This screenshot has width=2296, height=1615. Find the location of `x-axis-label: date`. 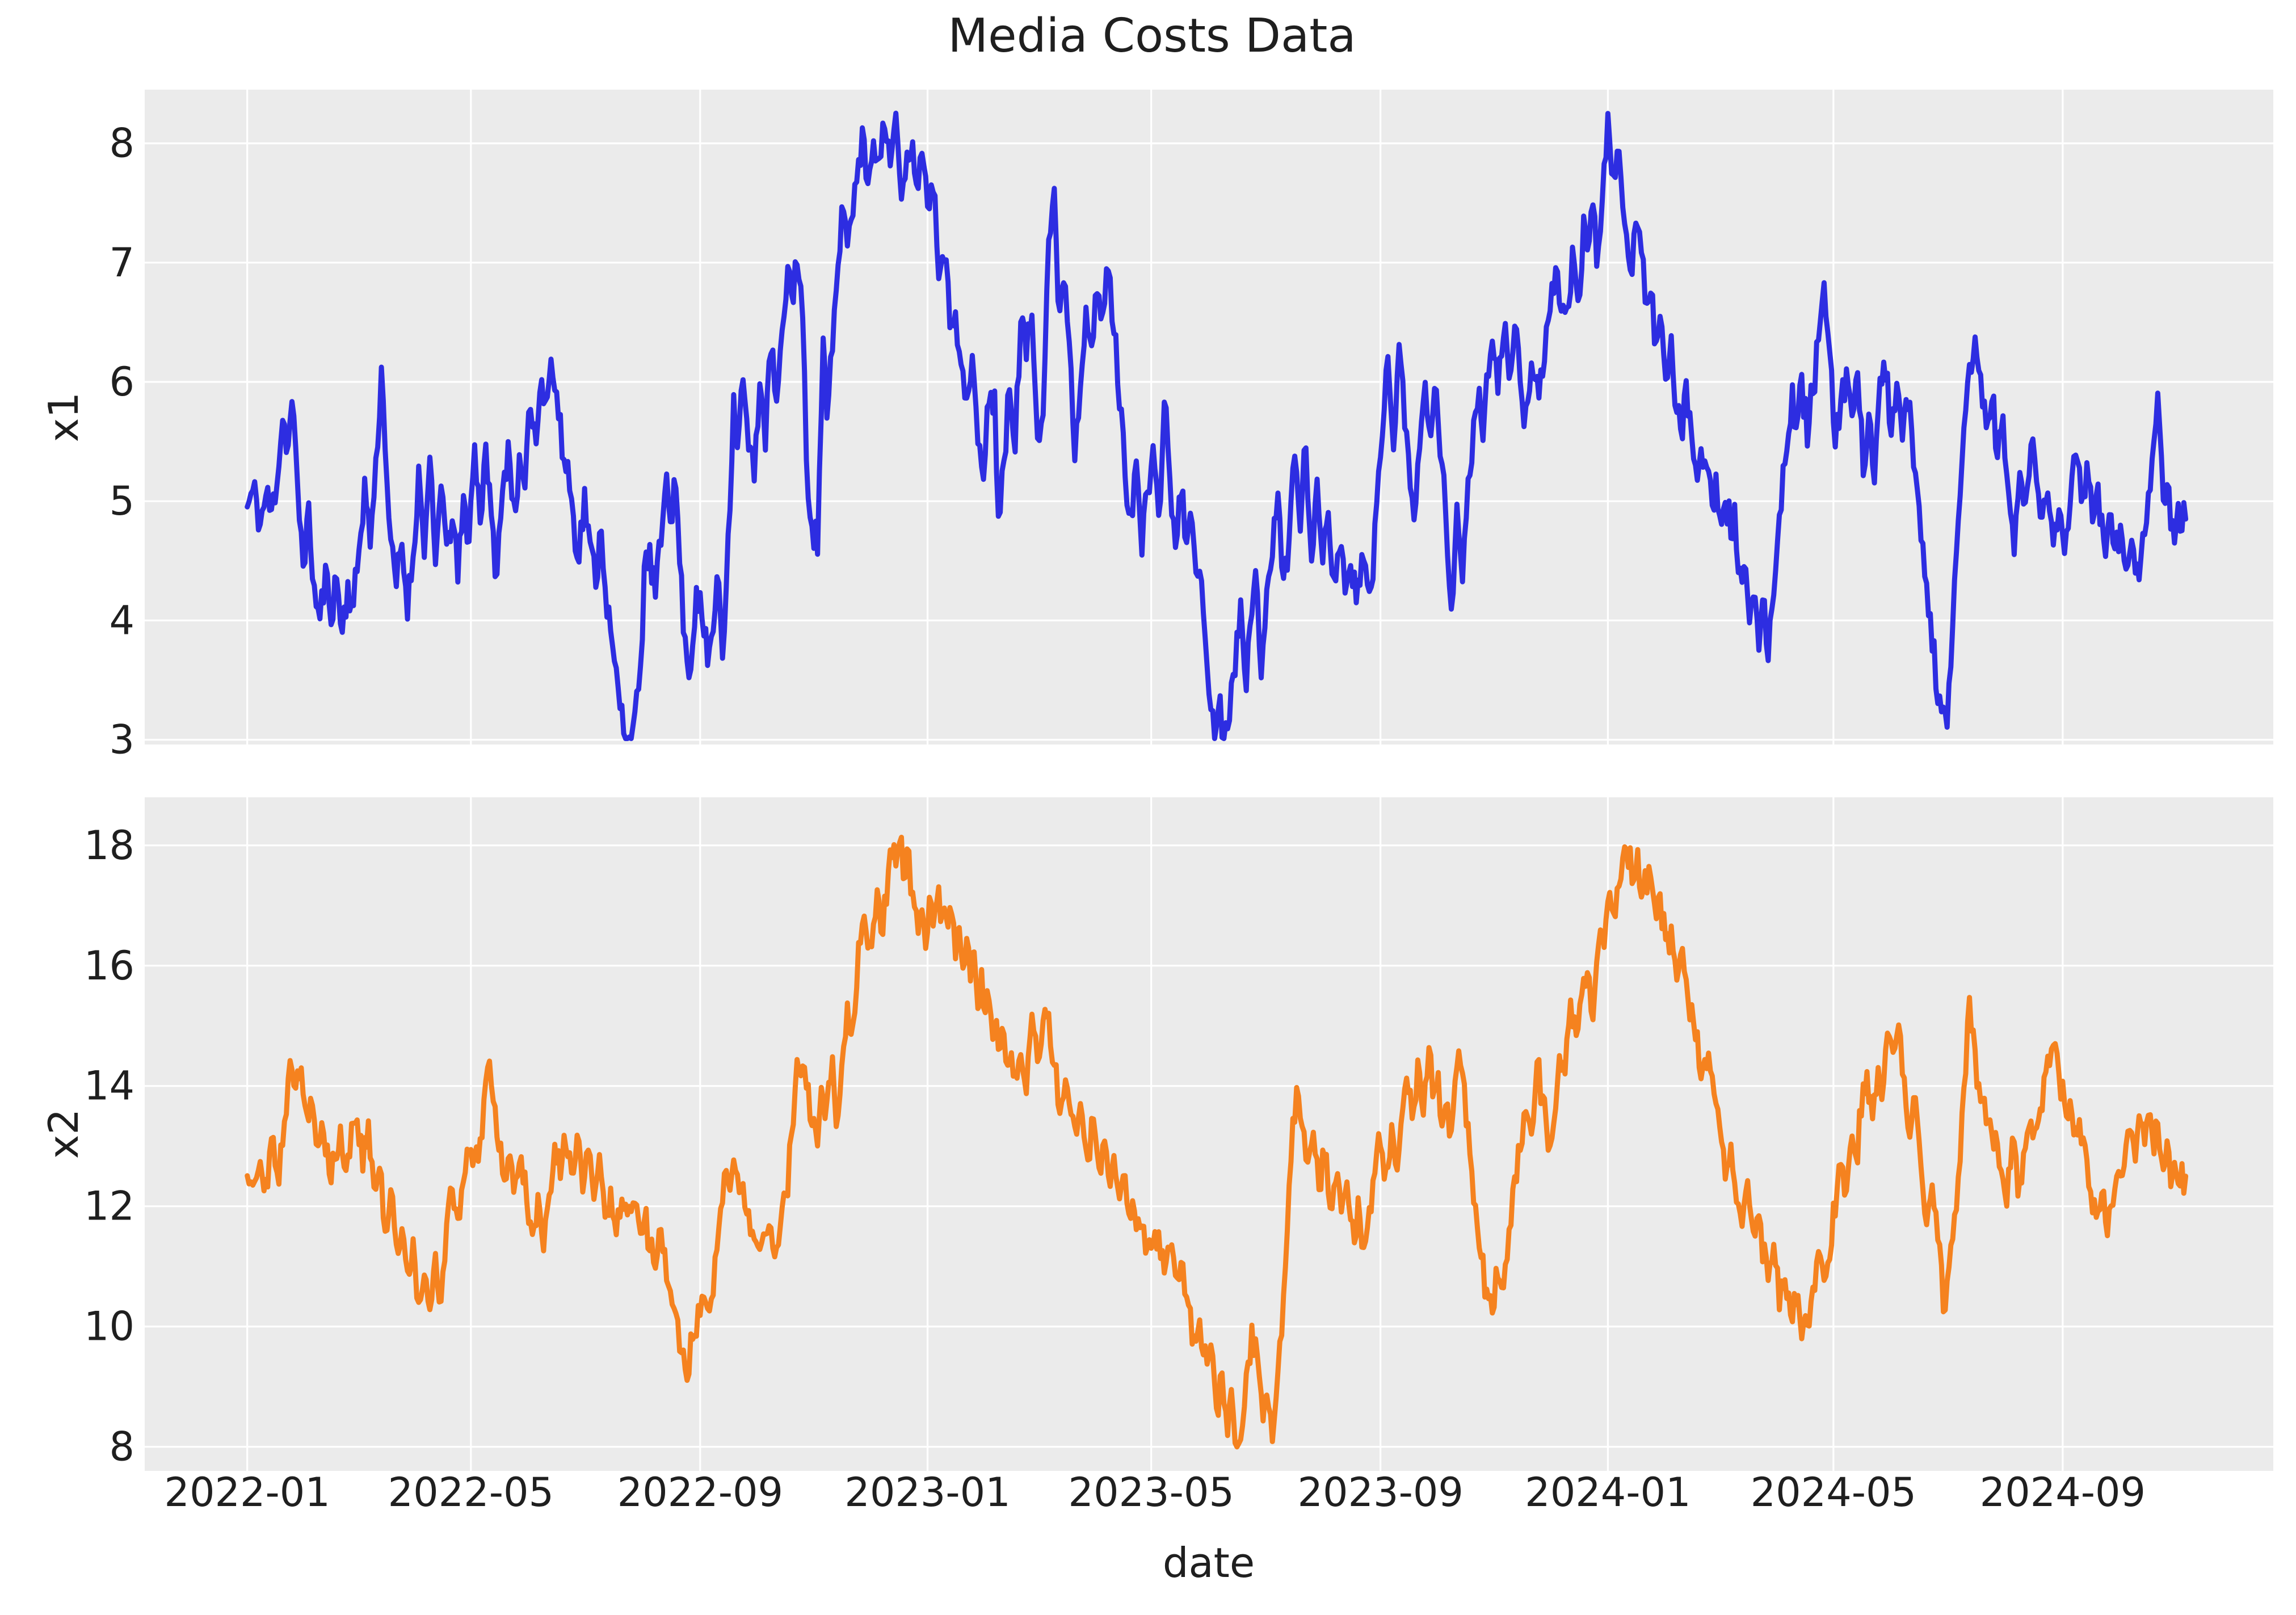

x-axis-label: date is located at coordinates (1208, 1563).